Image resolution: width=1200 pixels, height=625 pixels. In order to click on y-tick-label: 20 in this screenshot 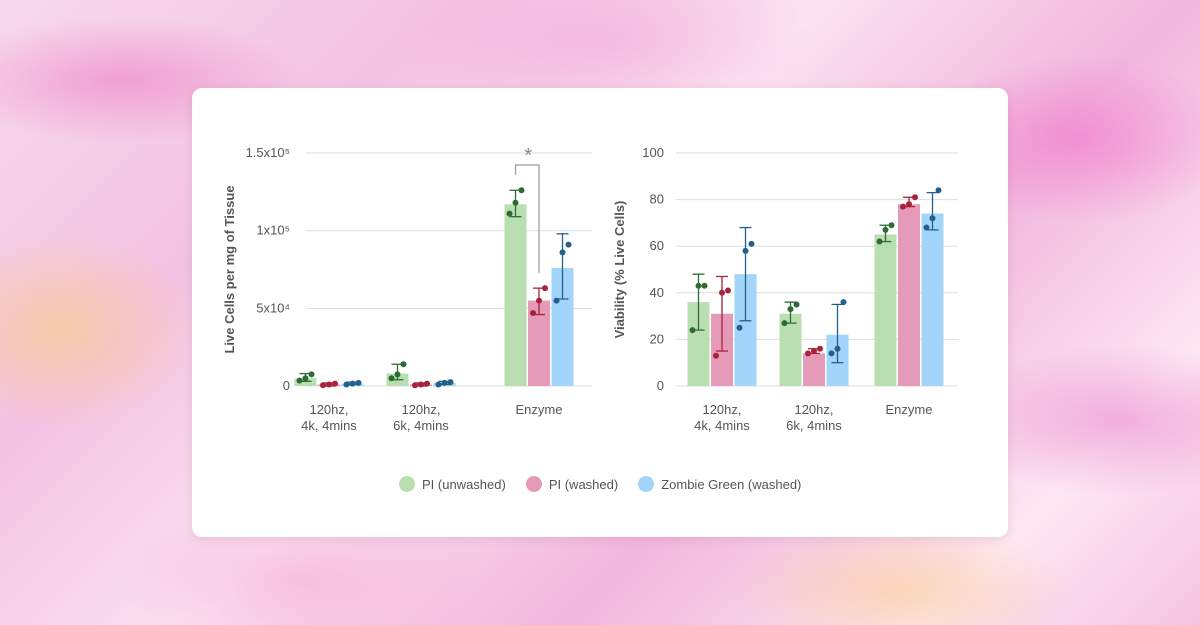, I will do `click(657, 338)`.